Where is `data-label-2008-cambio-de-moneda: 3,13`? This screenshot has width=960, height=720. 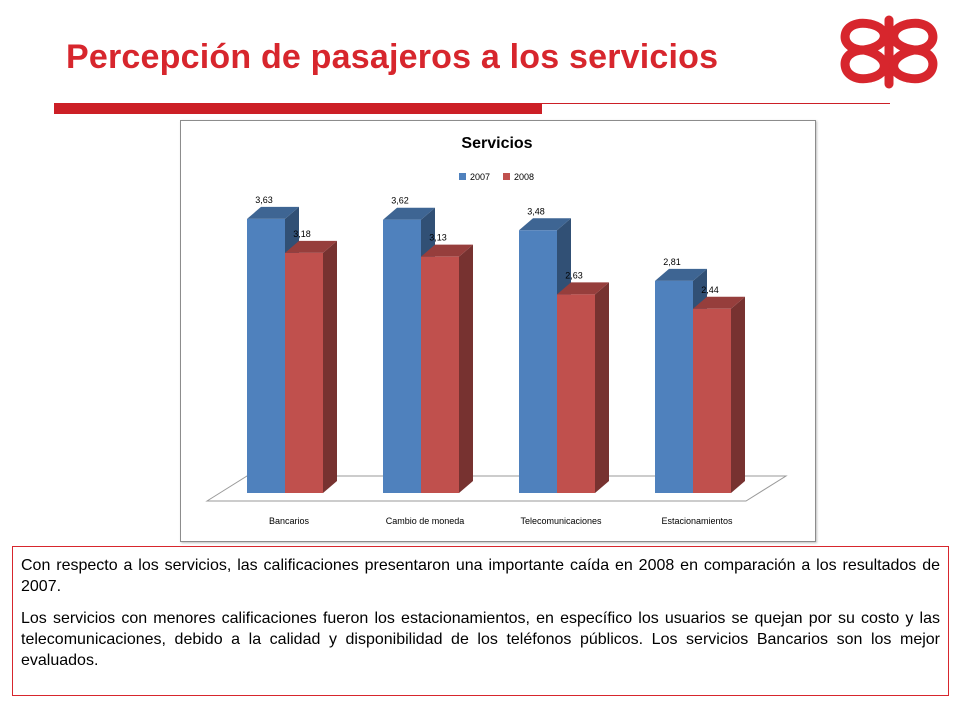
data-label-2008-cambio-de-moneda: 3,13 is located at coordinates (438, 238).